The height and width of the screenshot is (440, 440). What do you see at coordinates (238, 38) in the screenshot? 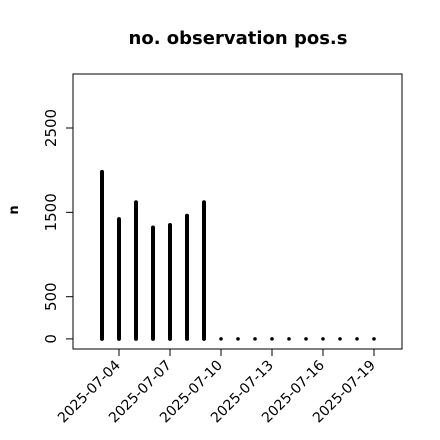
I see `chart-title: no. observation pos.s` at bounding box center [238, 38].